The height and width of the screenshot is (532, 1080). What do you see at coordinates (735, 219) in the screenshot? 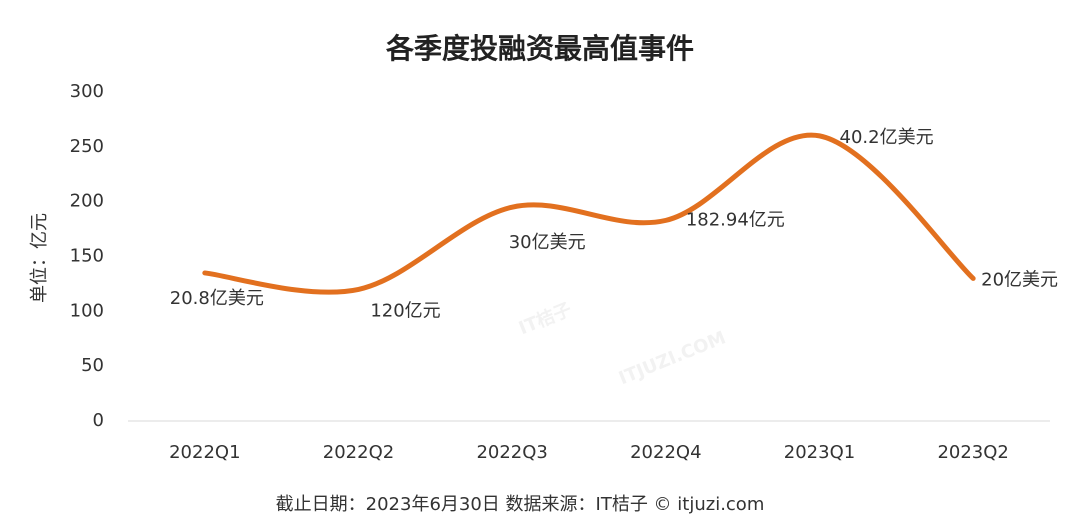
I see `data-label: 182.94亿元` at bounding box center [735, 219].